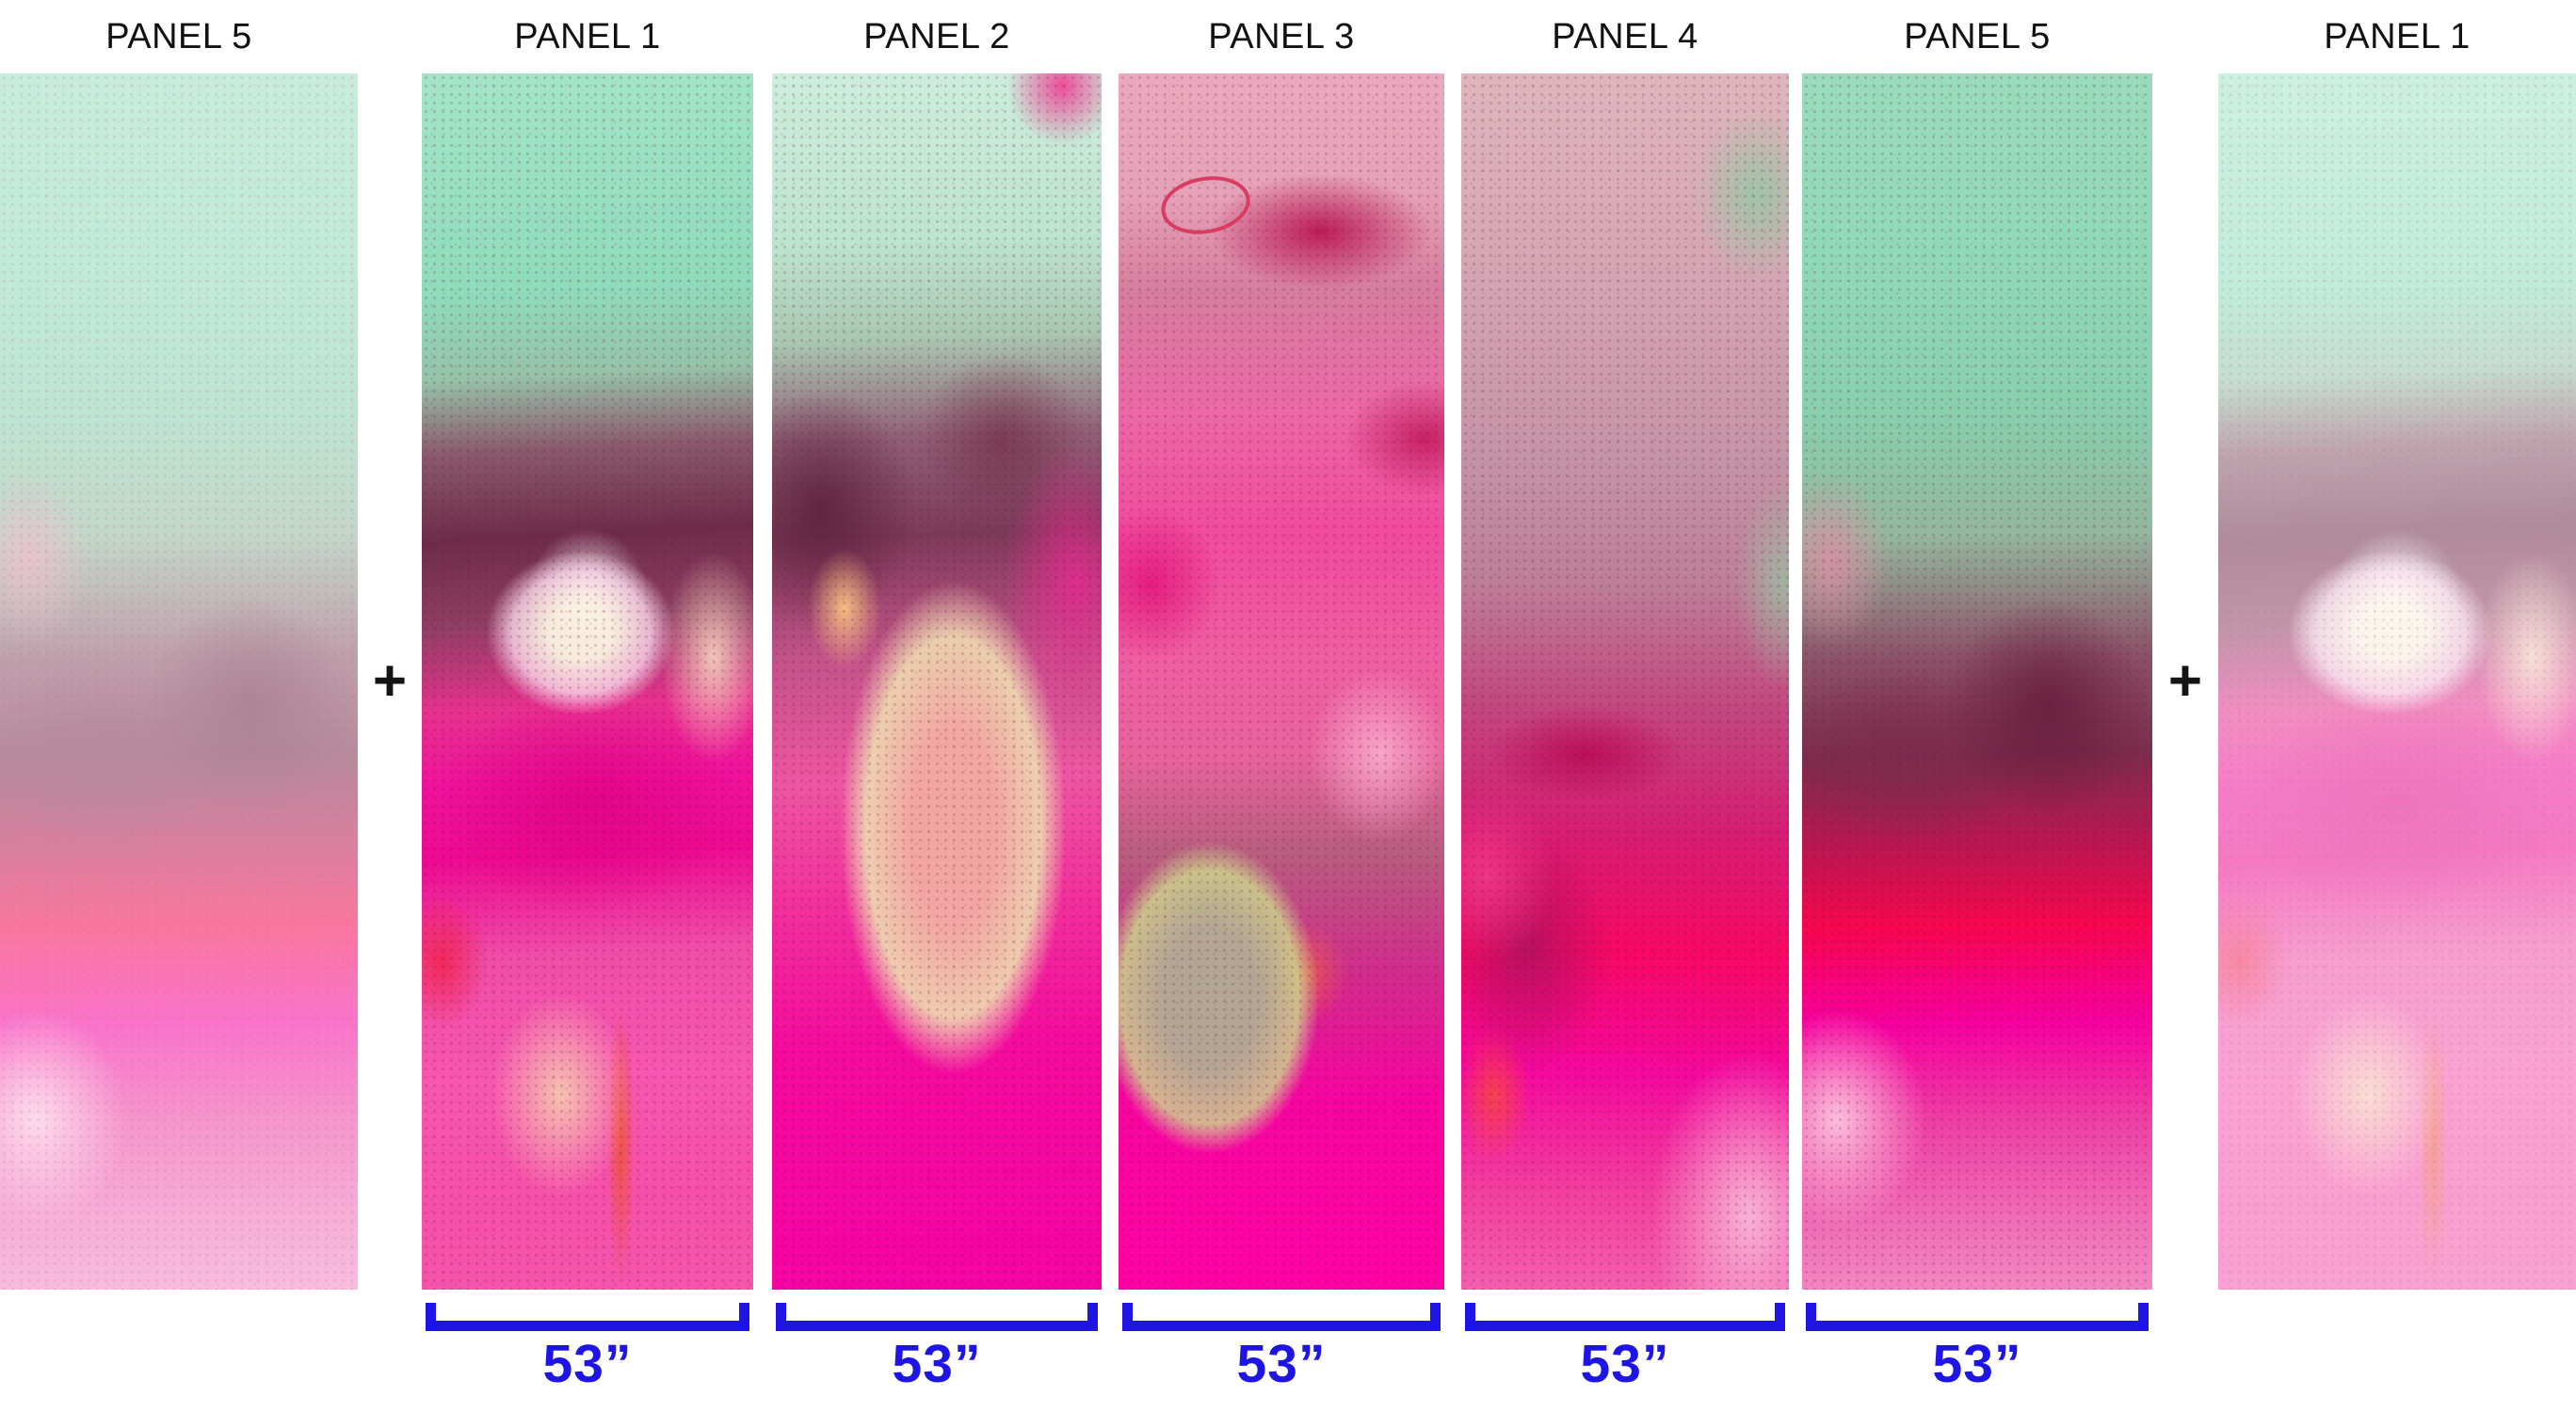  I want to click on panel-artwork-5-repeat, so click(179, 681).